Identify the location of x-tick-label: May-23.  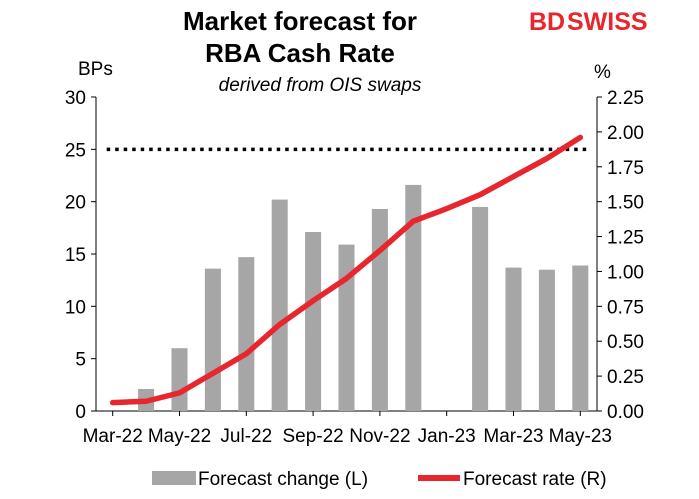
(580, 436).